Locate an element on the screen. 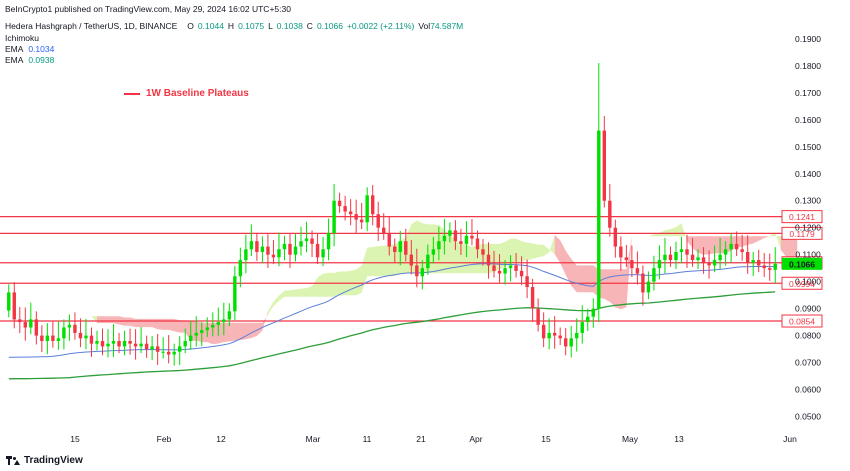 The height and width of the screenshot is (471, 850). symbol-title: Hedera Hashgraph / TetherUS, 1D, BINANCE is located at coordinates (91, 26).